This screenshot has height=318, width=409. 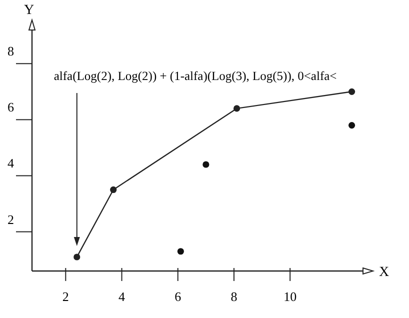 I want to click on x-tick-label: 8, so click(x=234, y=296).